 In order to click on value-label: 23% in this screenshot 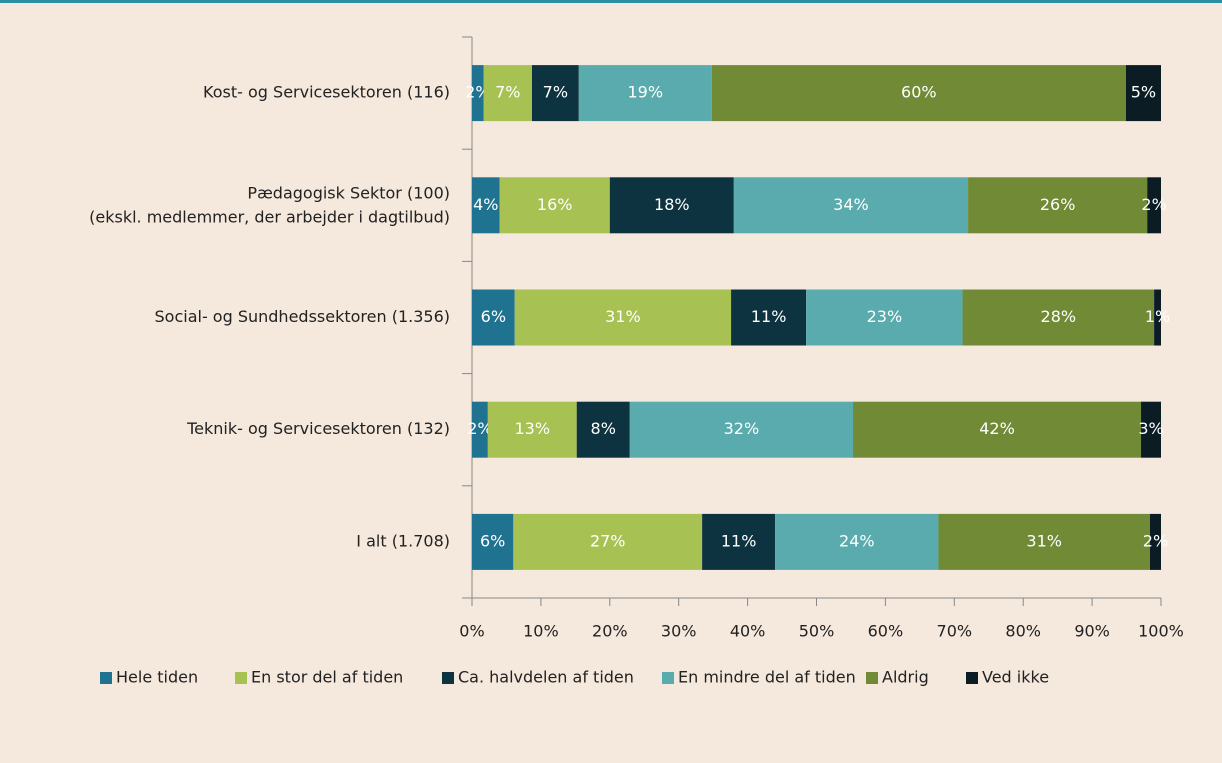, I will do `click(885, 316)`.